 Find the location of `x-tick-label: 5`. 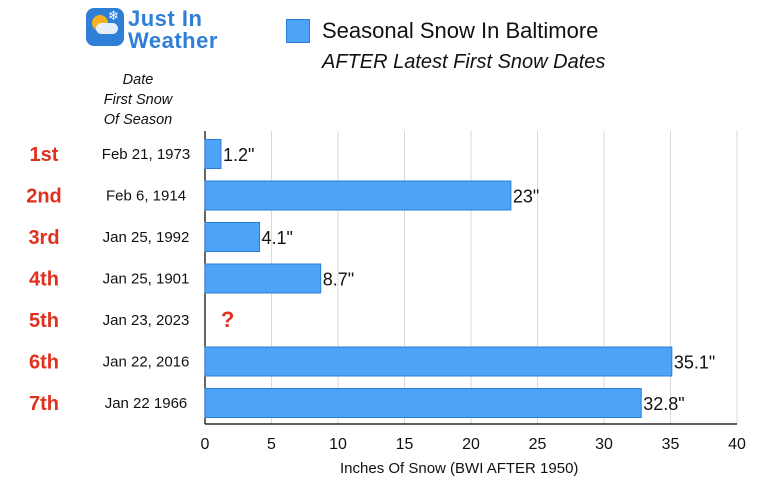

x-tick-label: 5 is located at coordinates (271, 444).